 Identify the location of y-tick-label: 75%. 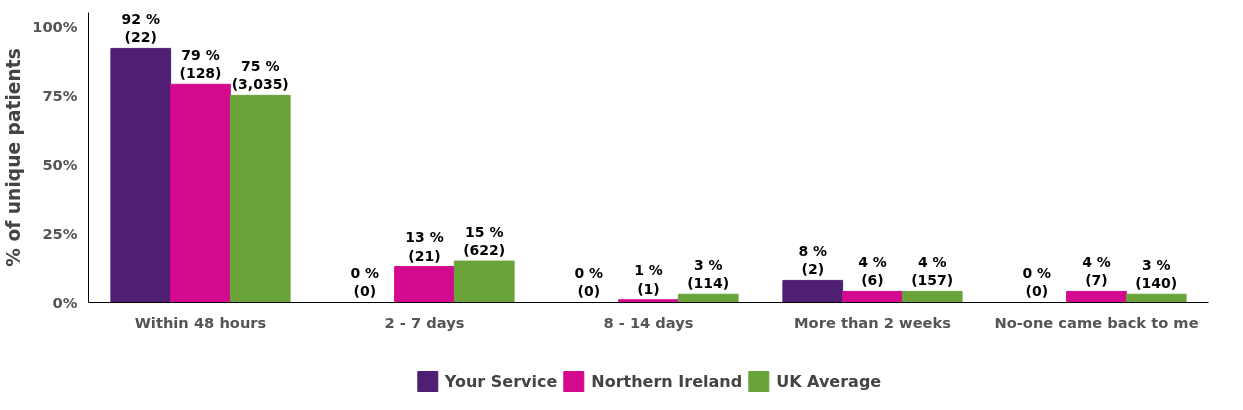
(60, 95).